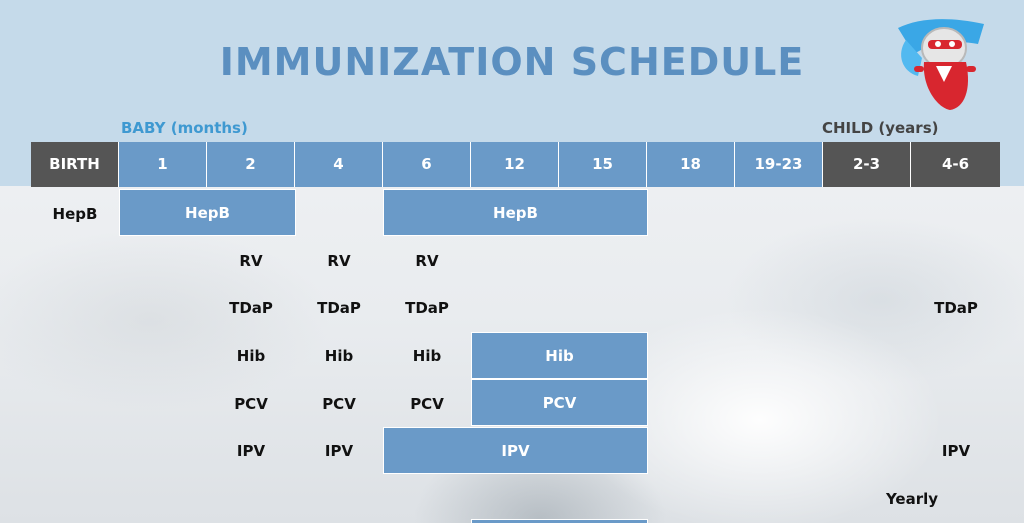  What do you see at coordinates (427, 261) in the screenshot?
I see `rv-6: RV` at bounding box center [427, 261].